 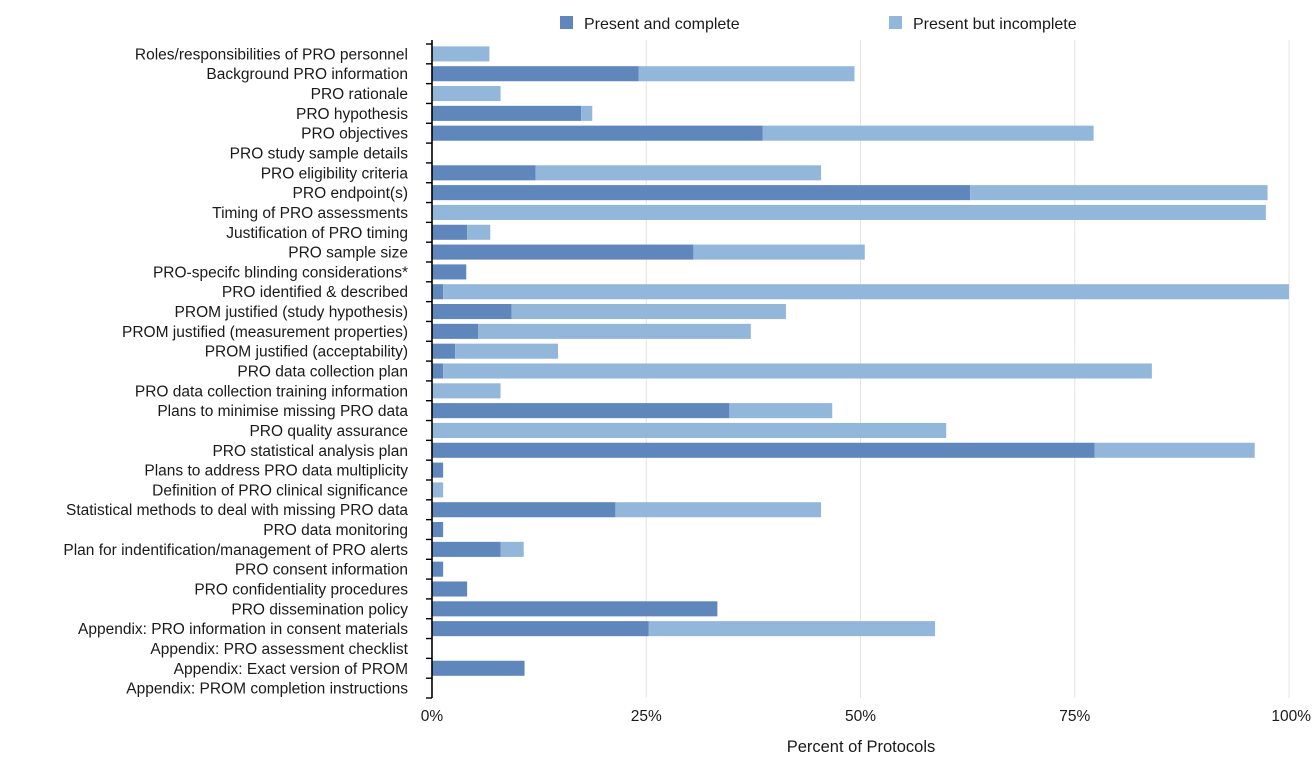 I want to click on category-label-pro-consent-information: PRO consent information, so click(x=321, y=570).